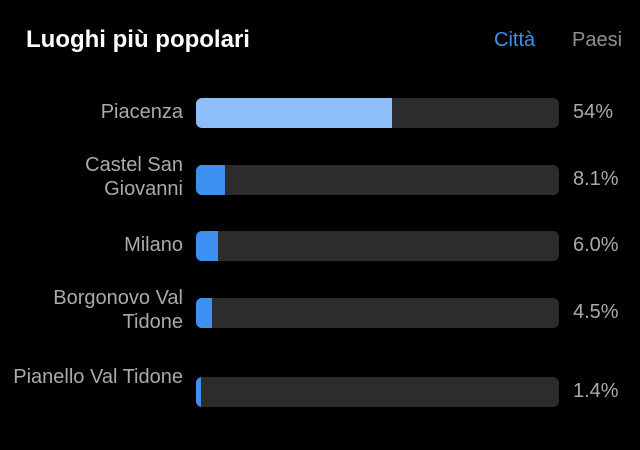 Image resolution: width=640 pixels, height=450 pixels. I want to click on place-percentage: 1.4%, so click(596, 391).